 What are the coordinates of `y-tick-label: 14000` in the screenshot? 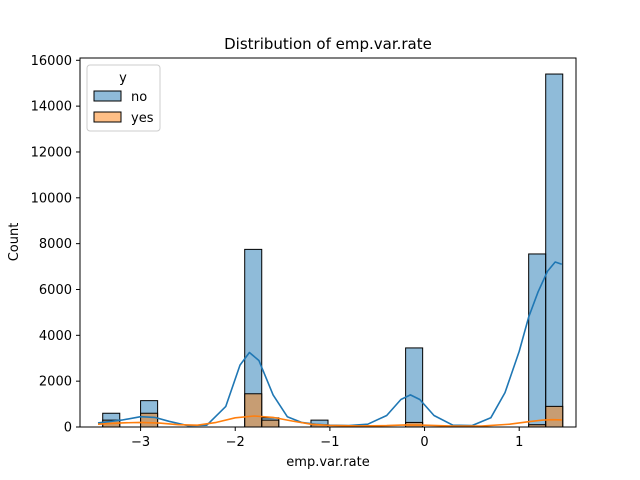 It's located at (51, 107).